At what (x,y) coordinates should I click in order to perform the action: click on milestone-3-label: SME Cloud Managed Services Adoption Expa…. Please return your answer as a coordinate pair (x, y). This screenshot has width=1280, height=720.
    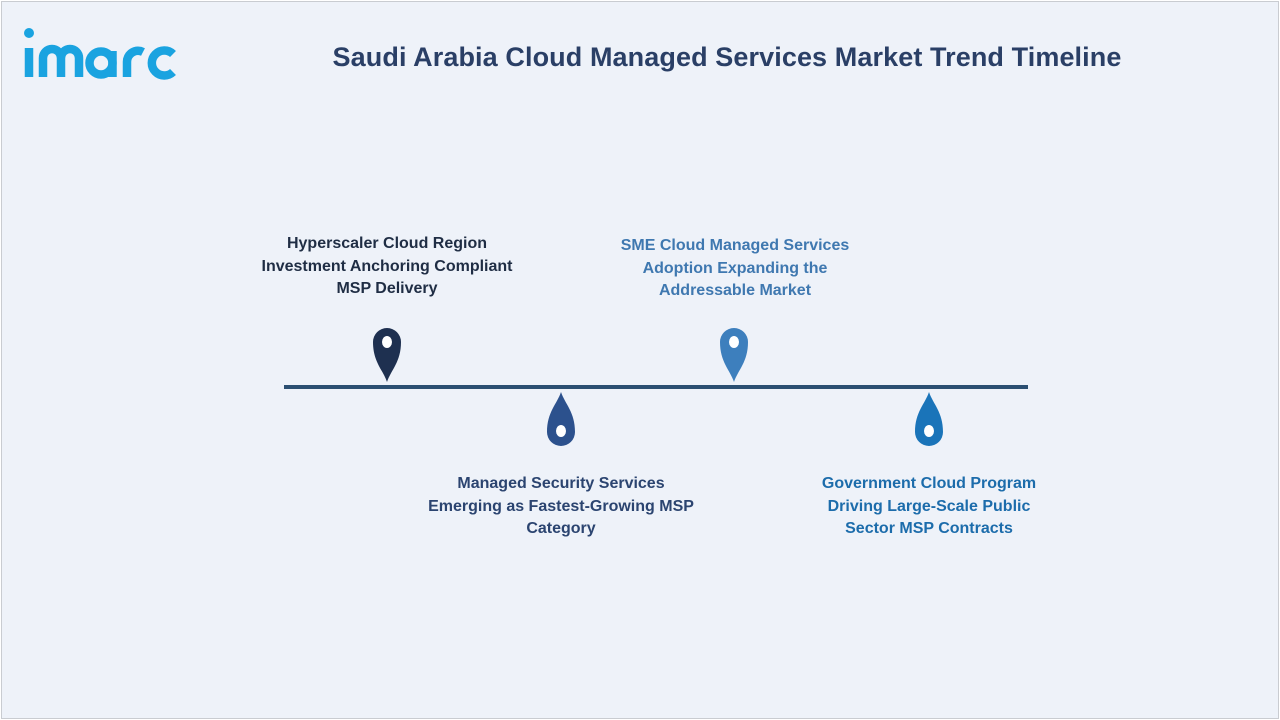
    Looking at the image, I should click on (735, 268).